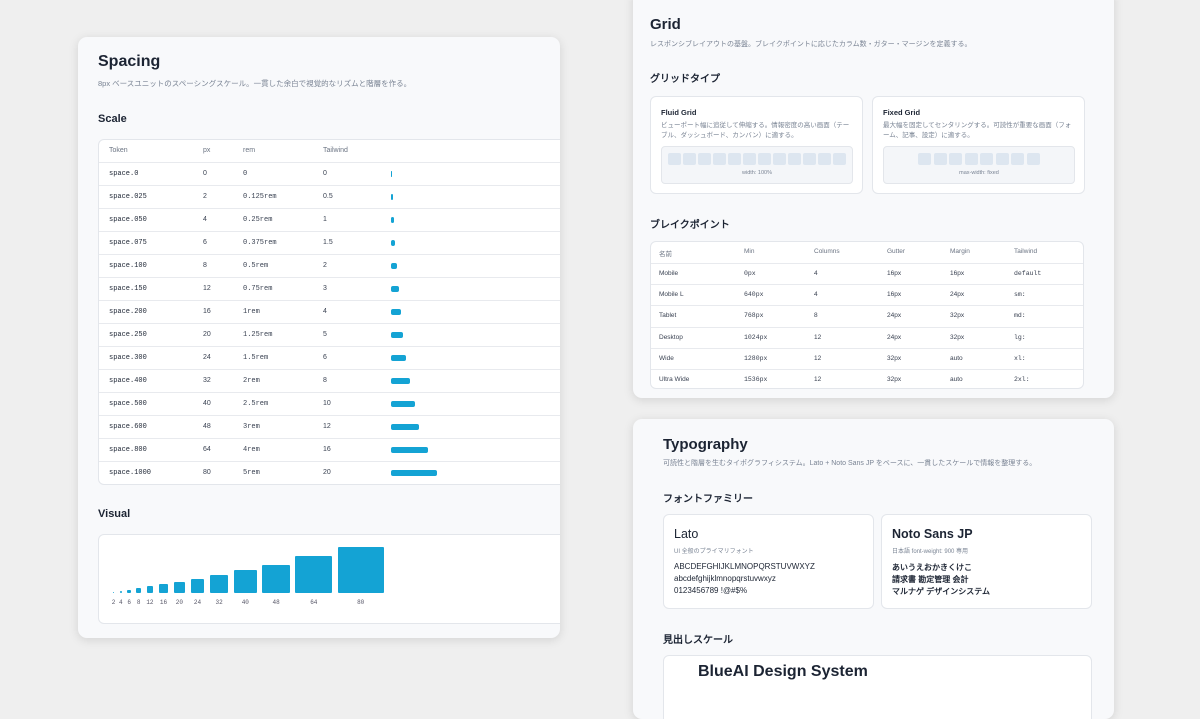  Describe the element at coordinates (120, 602) in the screenshot. I see `visual-label: 4` at that location.